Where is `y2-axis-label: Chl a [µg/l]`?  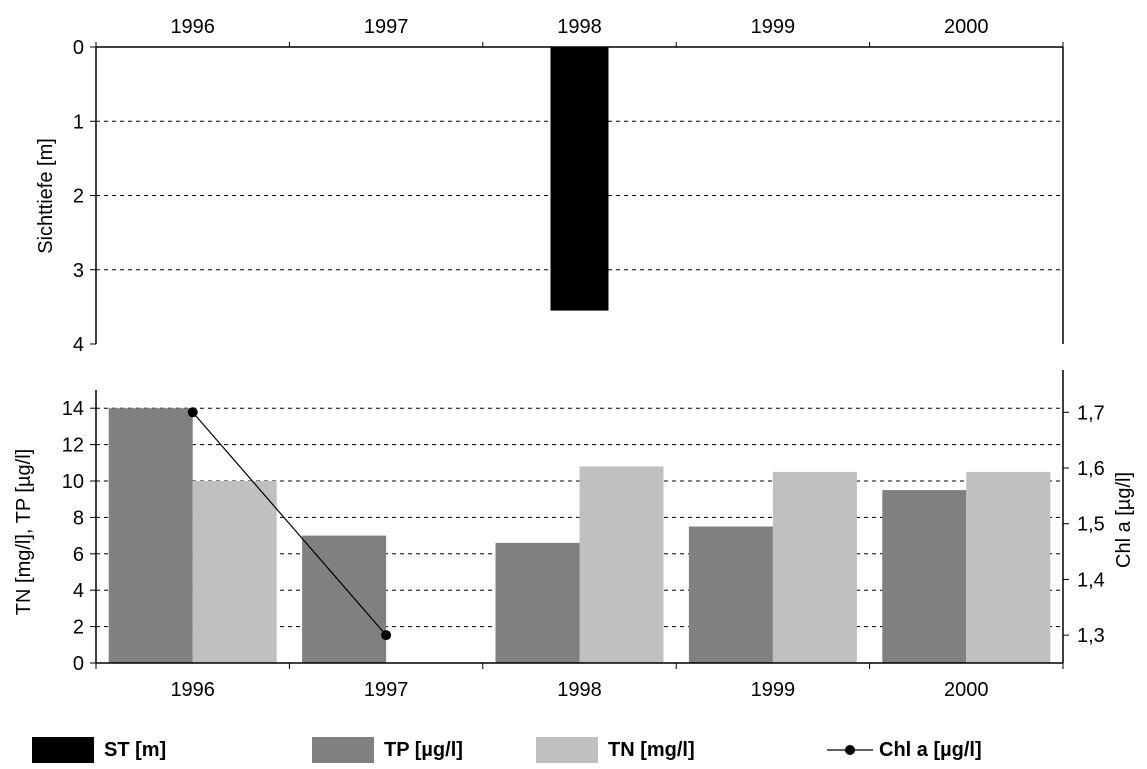
y2-axis-label: Chl a [µg/l] is located at coordinates (1124, 520).